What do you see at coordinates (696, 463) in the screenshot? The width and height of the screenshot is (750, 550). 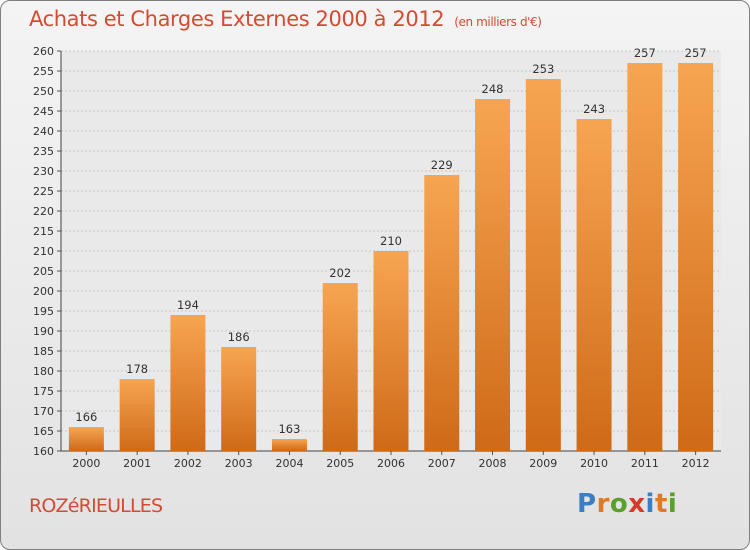 I see `x-tick-label: 2012` at bounding box center [696, 463].